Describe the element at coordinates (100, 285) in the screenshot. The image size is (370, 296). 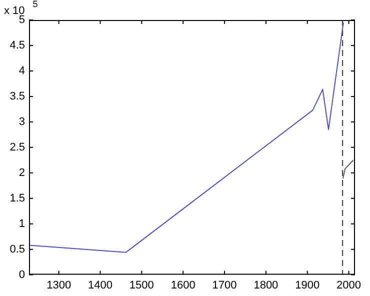
I see `x-tick-label: 1400` at that location.